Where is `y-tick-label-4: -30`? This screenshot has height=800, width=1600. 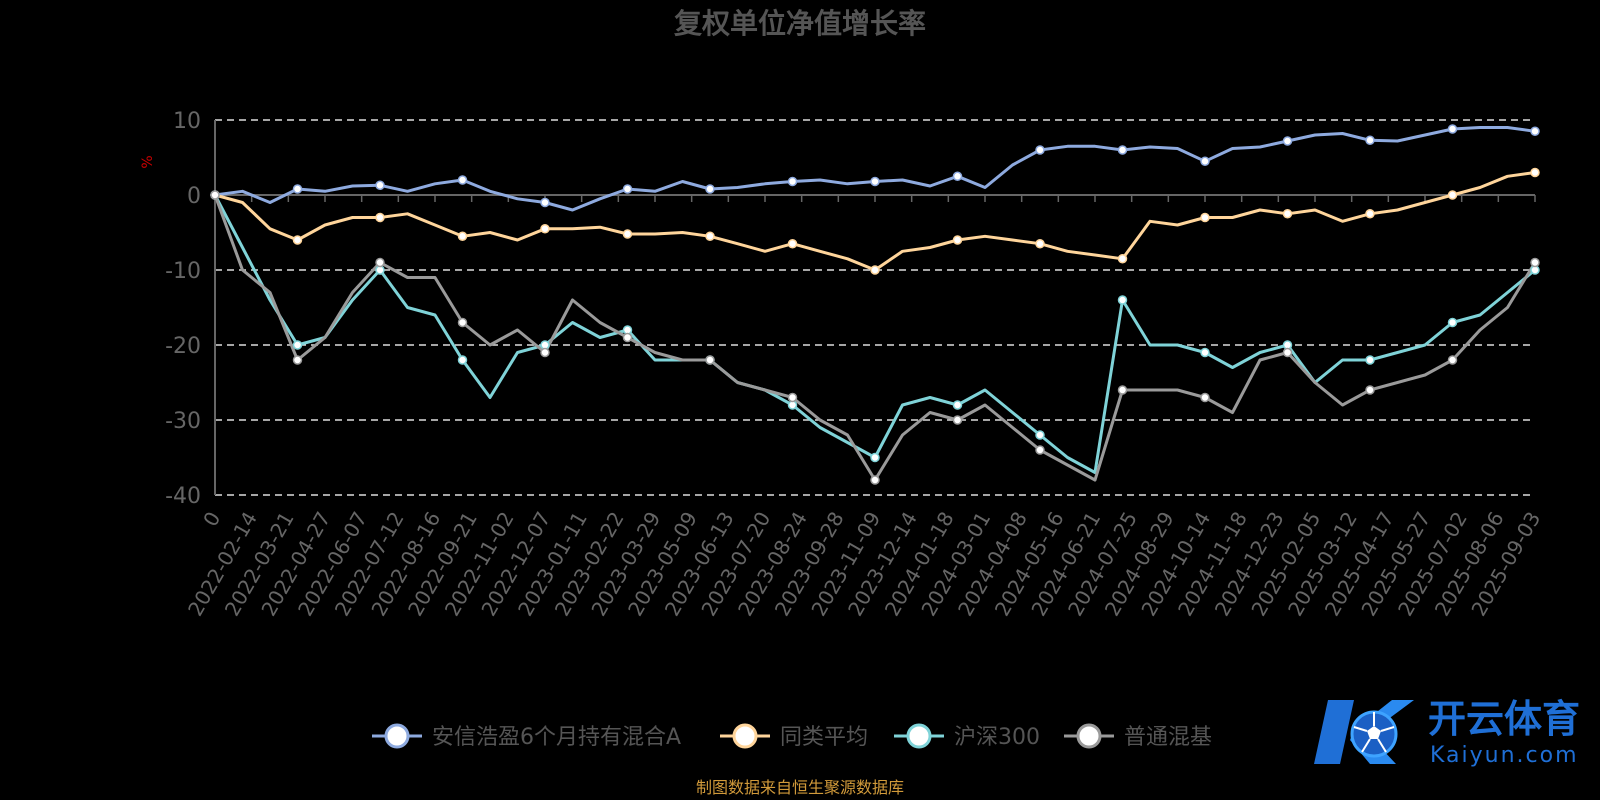 y-tick-label-4: -30 is located at coordinates (183, 421).